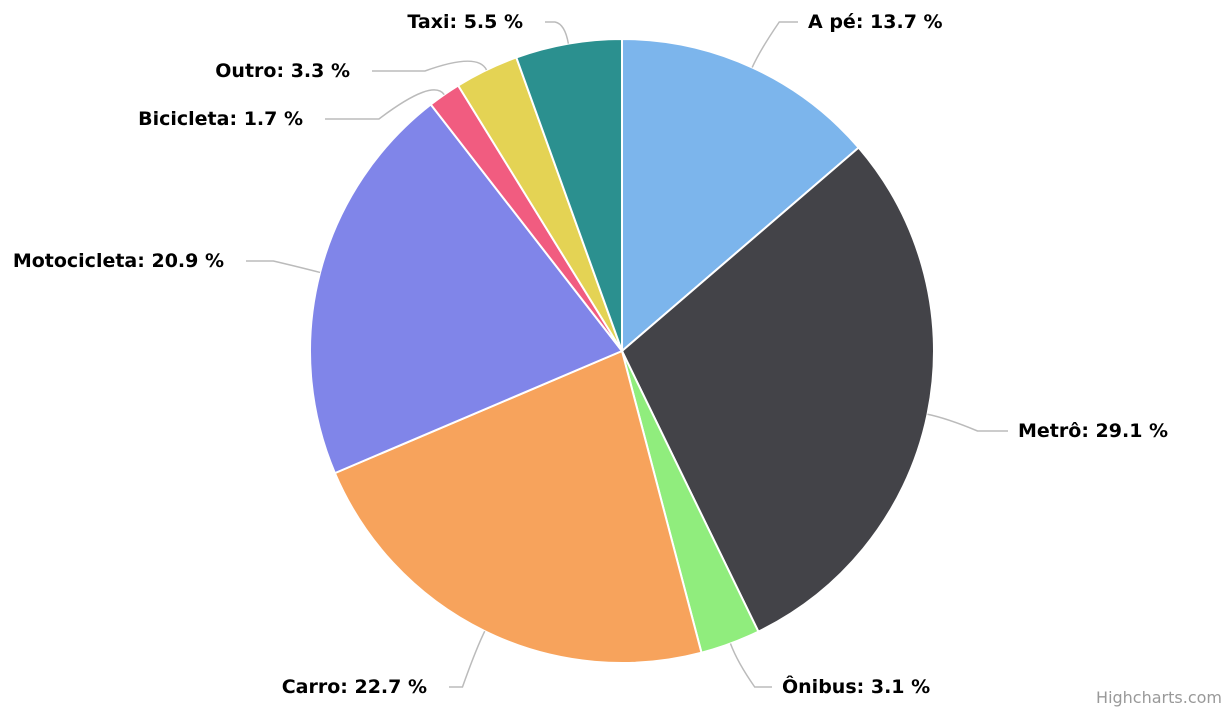  Describe the element at coordinates (1159, 697) in the screenshot. I see `credits: Highcharts.com` at that location.